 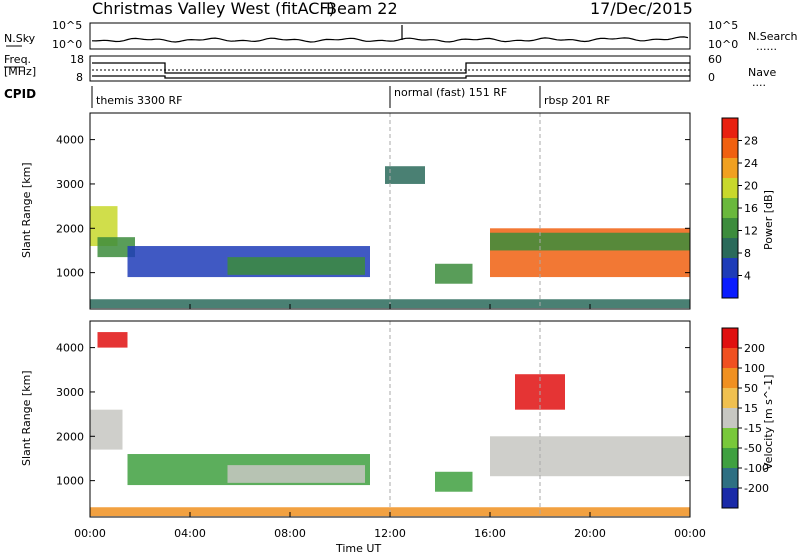 I want to click on noise-right-tick-bottom: 10^0, so click(x=723, y=44).